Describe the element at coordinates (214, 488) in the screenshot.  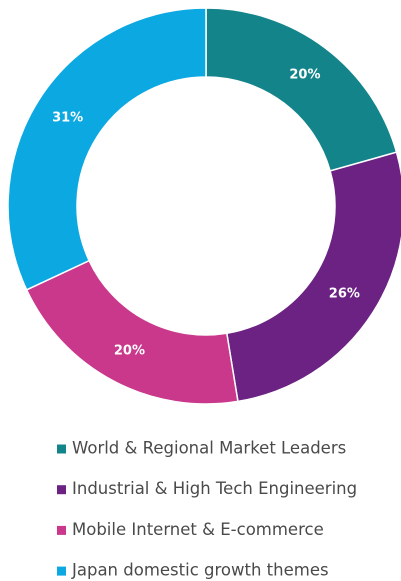
I see `legend-label: Industrial & High Tech Engineering` at that location.